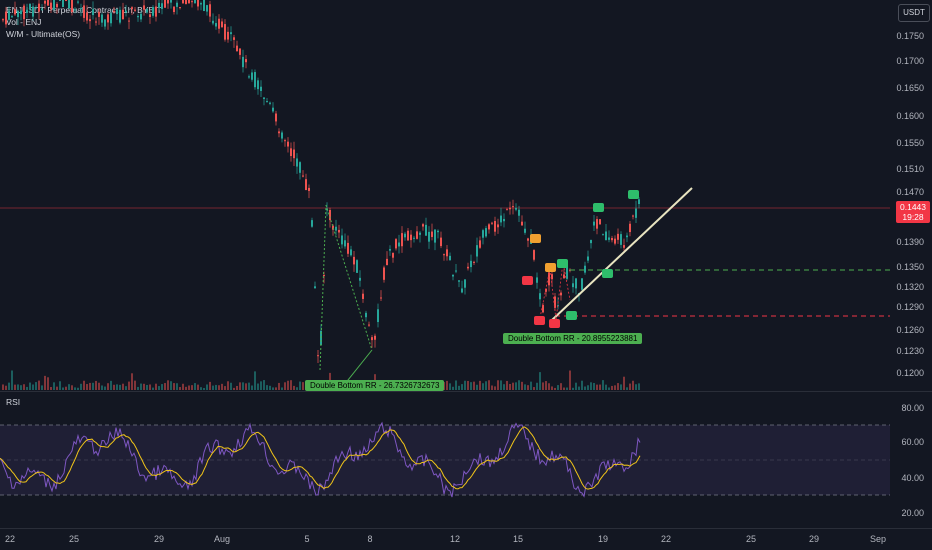 This screenshot has width=932, height=550. Describe the element at coordinates (914, 13) in the screenshot. I see `currency-button: USDT` at that location.